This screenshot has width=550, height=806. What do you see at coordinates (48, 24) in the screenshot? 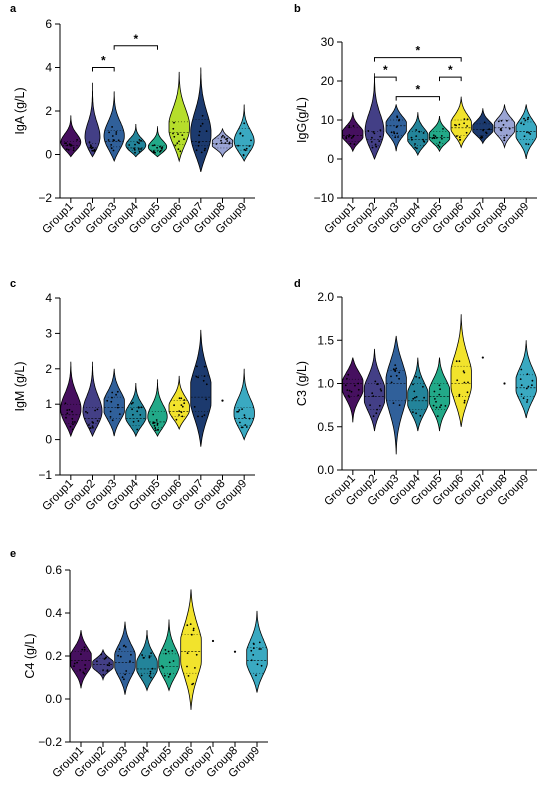
I see `y-tick-label: 6` at bounding box center [48, 24].